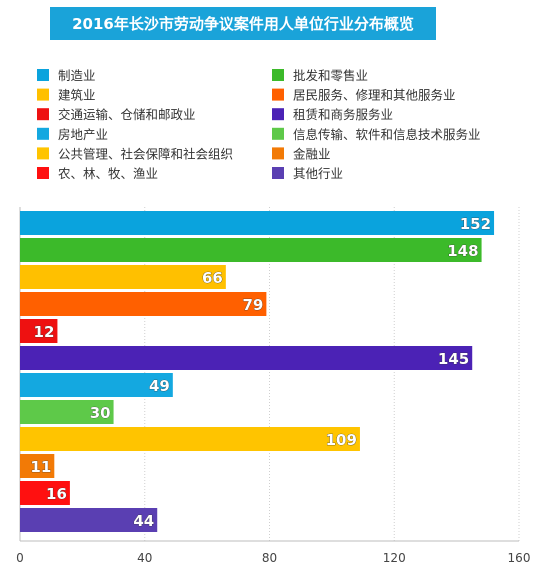 This screenshot has width=554, height=576. I want to click on legend-label-7: 房地产业, so click(83, 134).